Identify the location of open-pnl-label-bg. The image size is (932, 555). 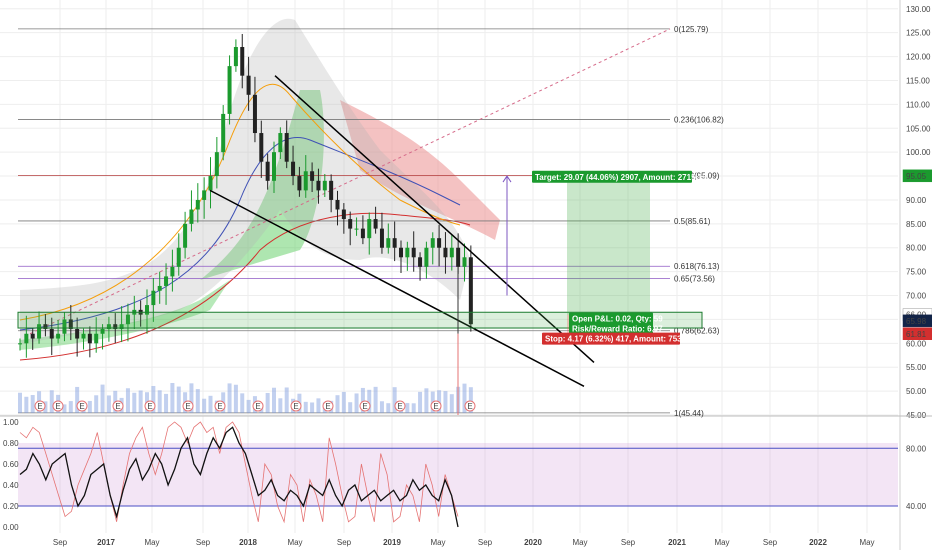
(611, 318).